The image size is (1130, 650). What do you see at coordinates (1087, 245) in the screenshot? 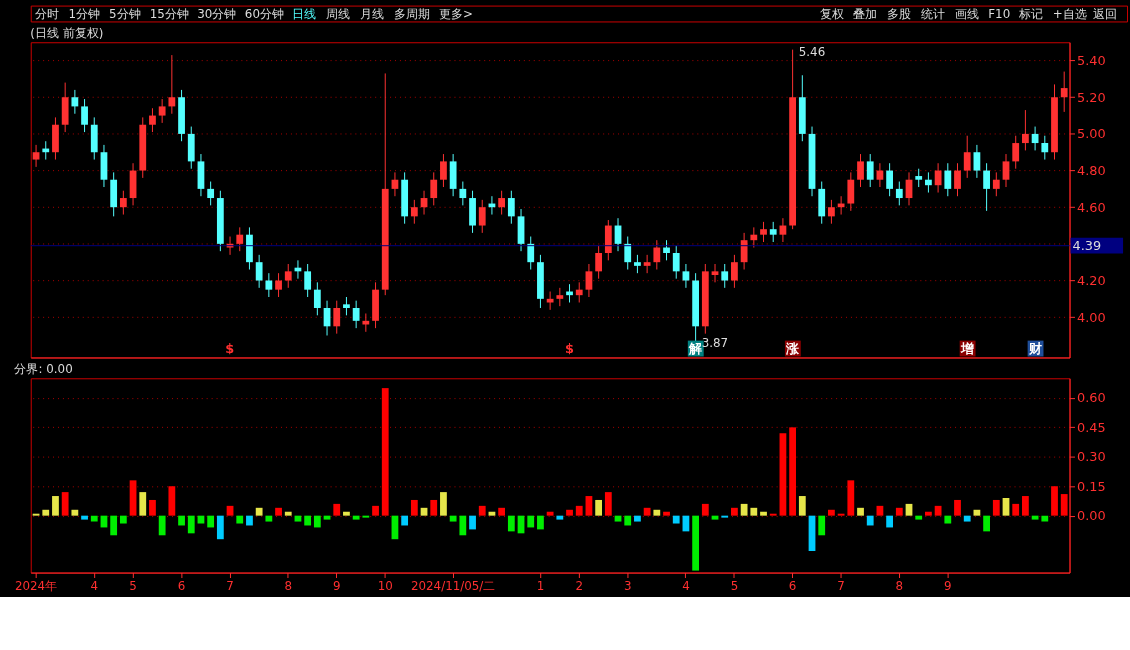
I see `ref-line-label: 4.39` at bounding box center [1087, 245].